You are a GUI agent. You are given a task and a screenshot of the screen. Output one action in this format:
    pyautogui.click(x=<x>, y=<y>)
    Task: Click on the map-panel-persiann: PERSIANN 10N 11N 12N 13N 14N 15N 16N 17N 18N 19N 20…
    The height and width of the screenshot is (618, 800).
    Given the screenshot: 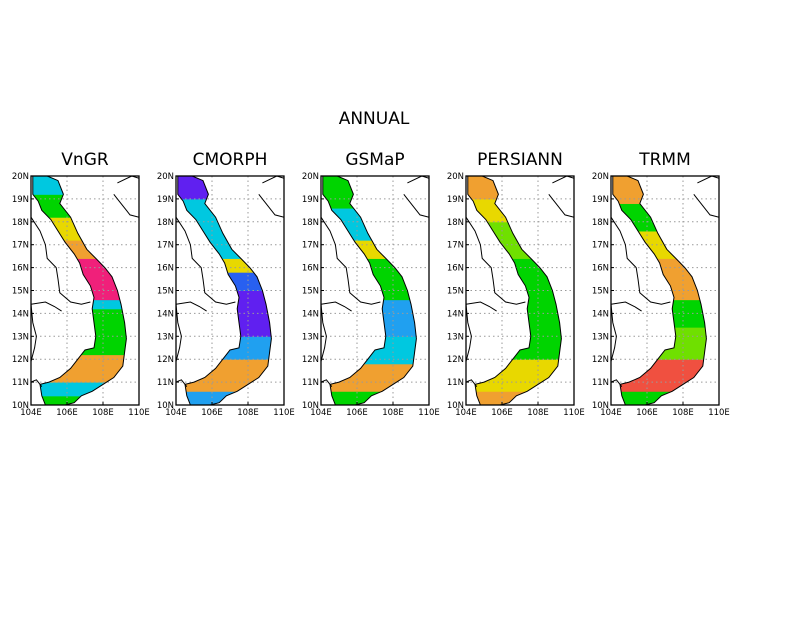 What is the action you would take?
    pyautogui.click(x=516, y=284)
    